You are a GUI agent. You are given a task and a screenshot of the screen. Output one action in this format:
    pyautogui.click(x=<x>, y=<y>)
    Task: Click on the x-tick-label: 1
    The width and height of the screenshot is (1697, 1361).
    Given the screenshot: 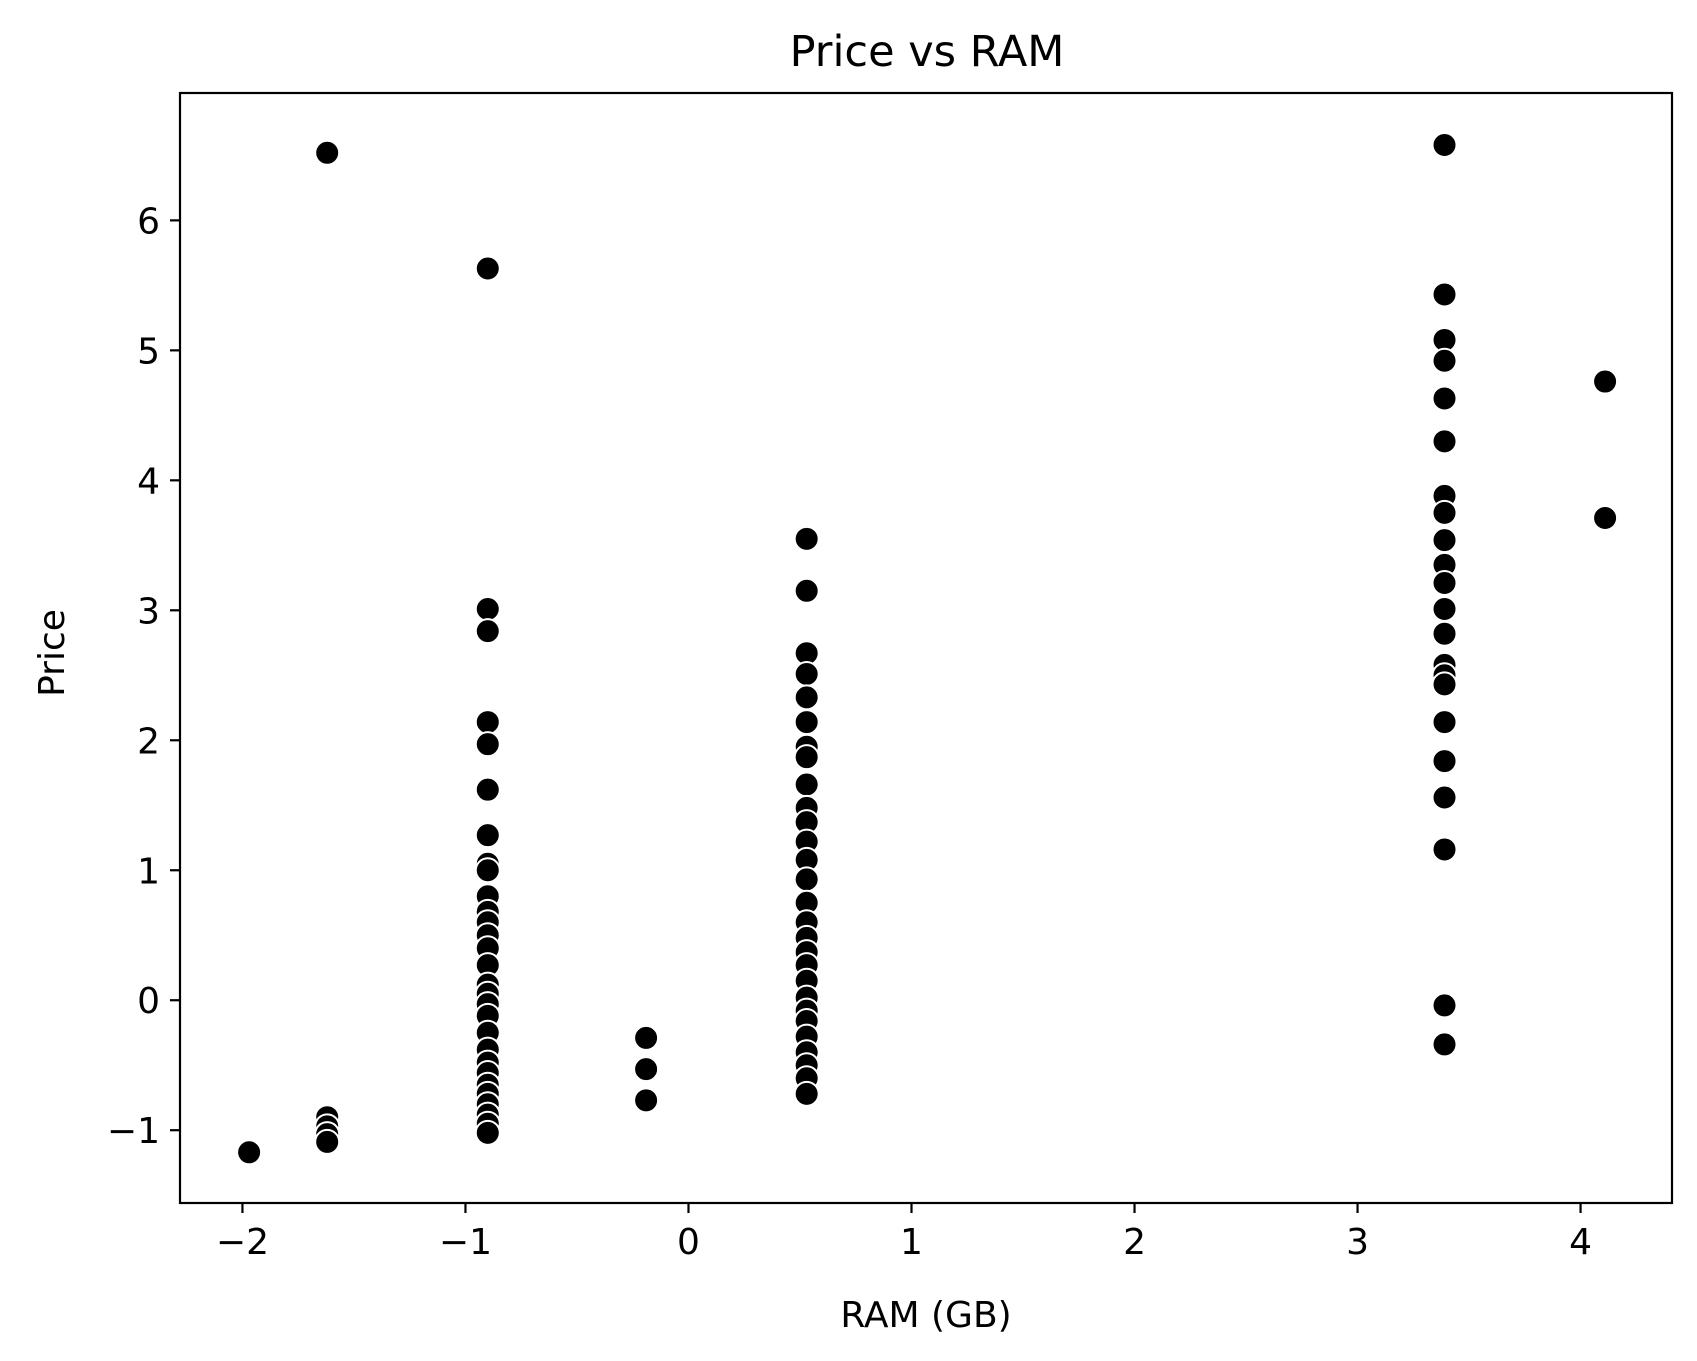 What is the action you would take?
    pyautogui.click(x=911, y=1242)
    